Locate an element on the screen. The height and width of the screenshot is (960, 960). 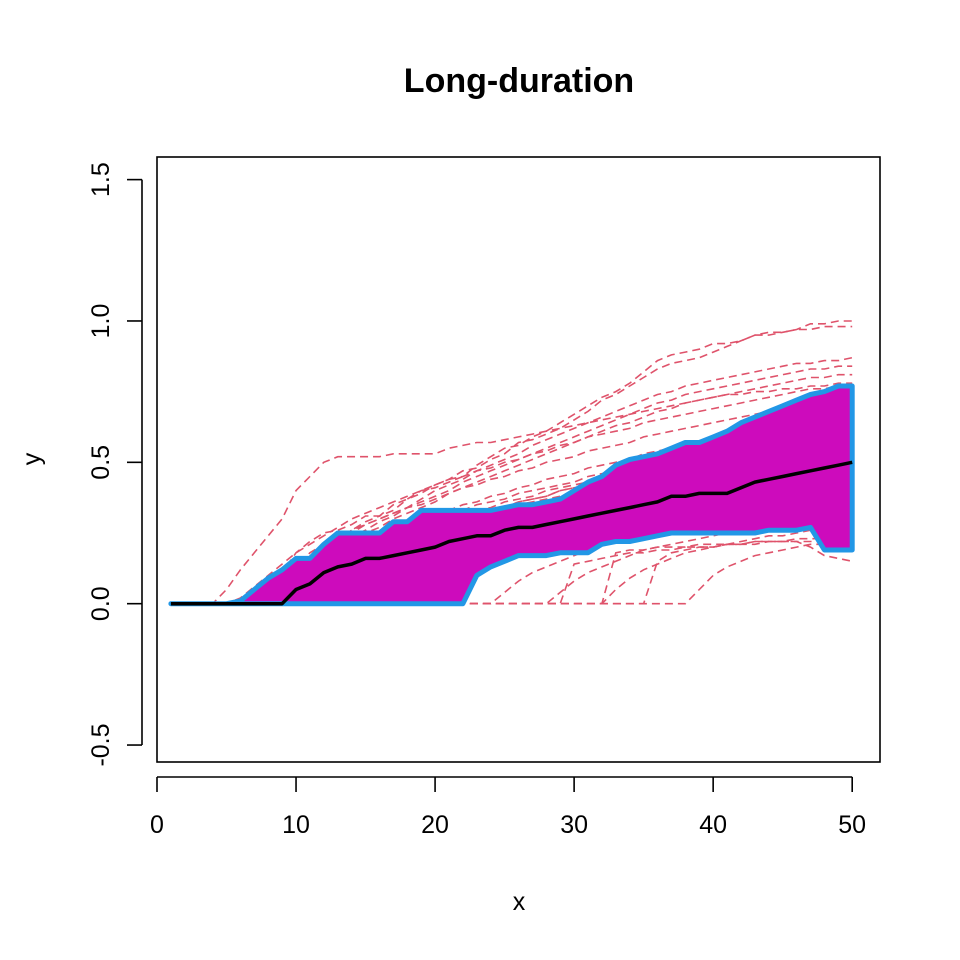
y-tick-label: 1.5 is located at coordinates (101, 179).